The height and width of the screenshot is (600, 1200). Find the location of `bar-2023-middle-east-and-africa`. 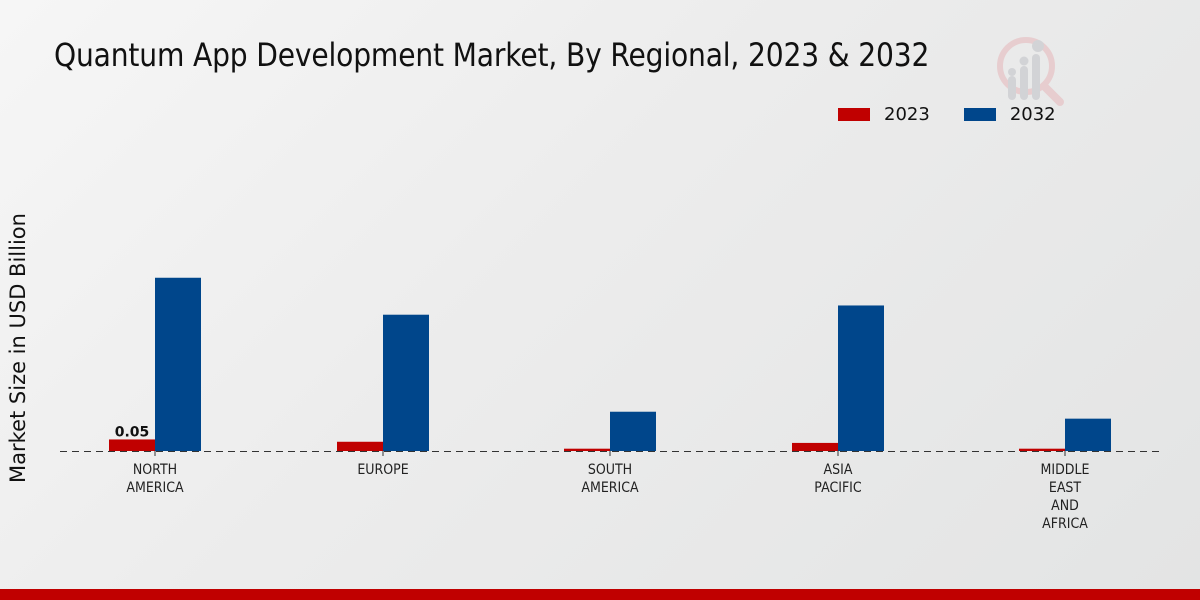

bar-2023-middle-east-and-africa is located at coordinates (1042, 449).